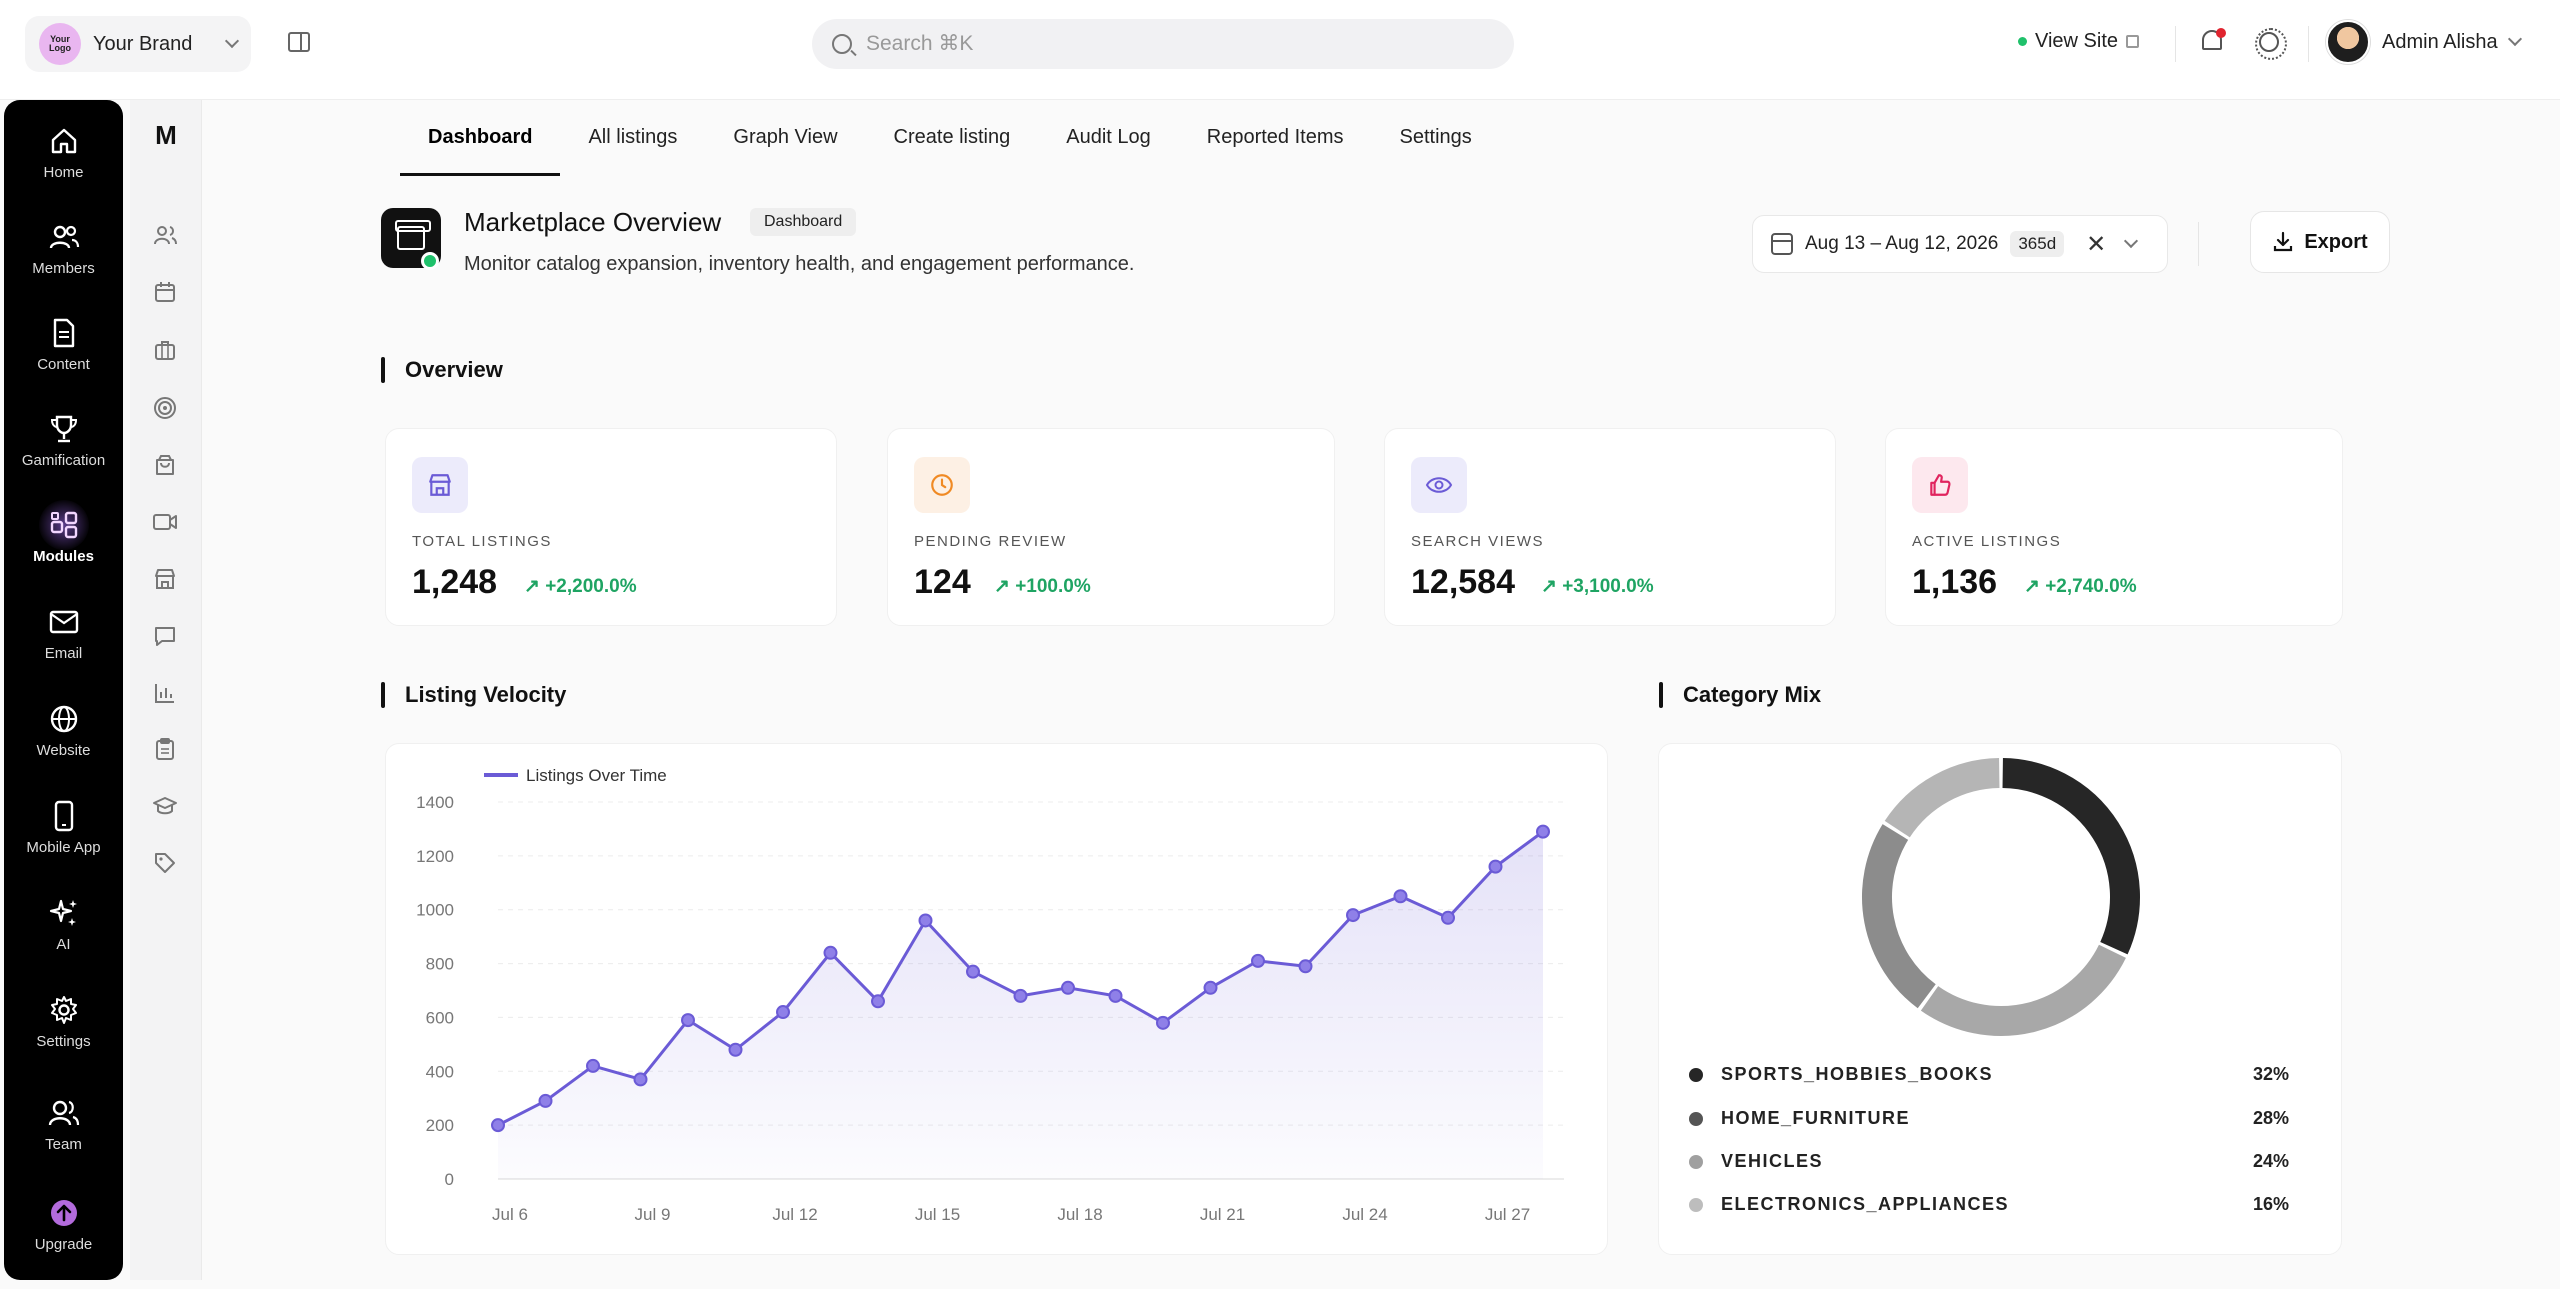 The height and width of the screenshot is (1289, 2560). Describe the element at coordinates (63, 248) in the screenshot. I see `sidebar-item-members: Members` at that location.